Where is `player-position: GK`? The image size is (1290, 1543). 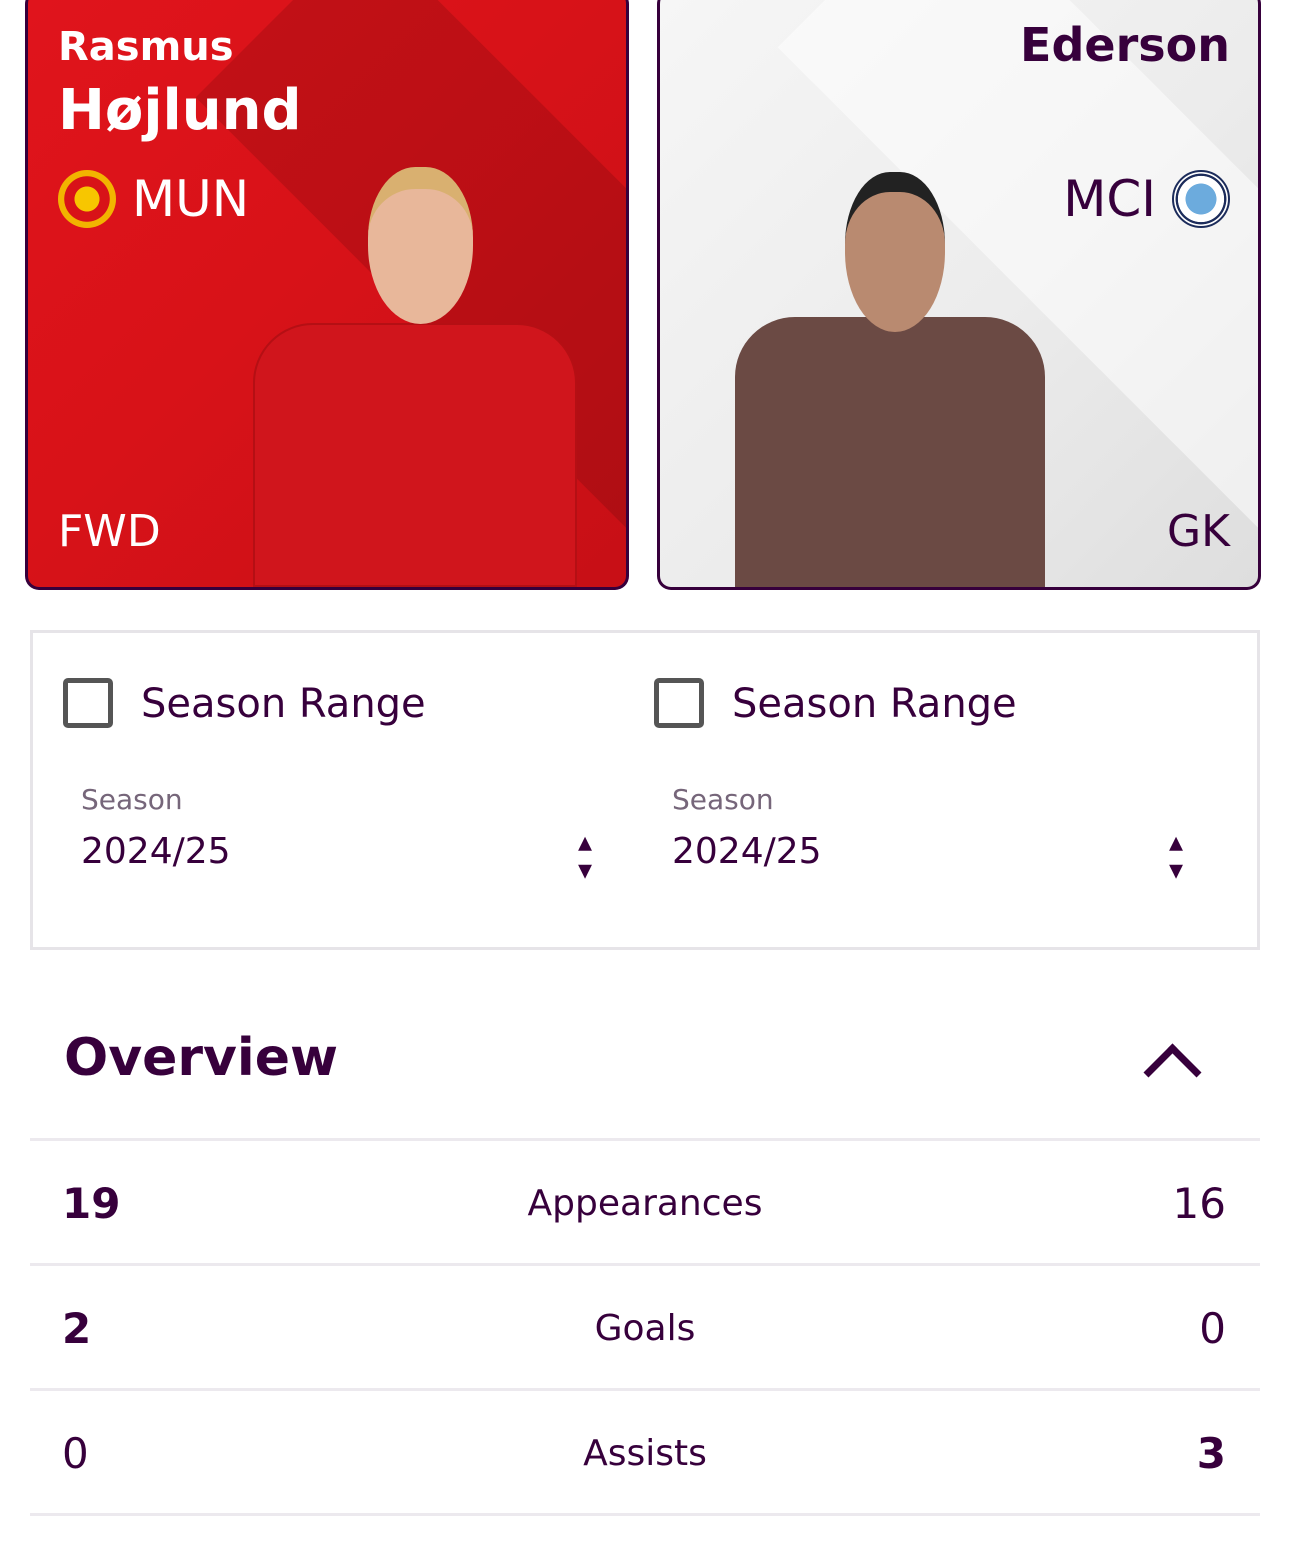 player-position: GK is located at coordinates (1198, 531).